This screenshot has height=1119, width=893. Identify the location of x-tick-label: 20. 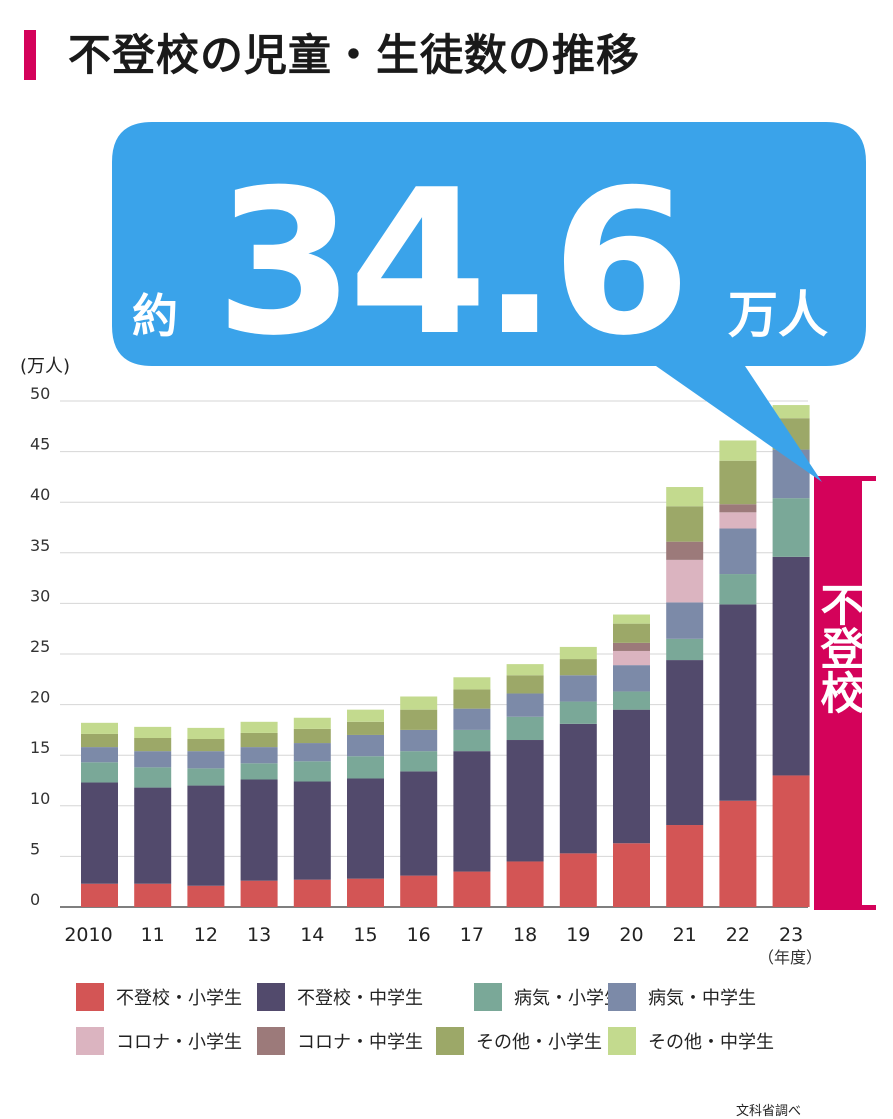
(631, 935).